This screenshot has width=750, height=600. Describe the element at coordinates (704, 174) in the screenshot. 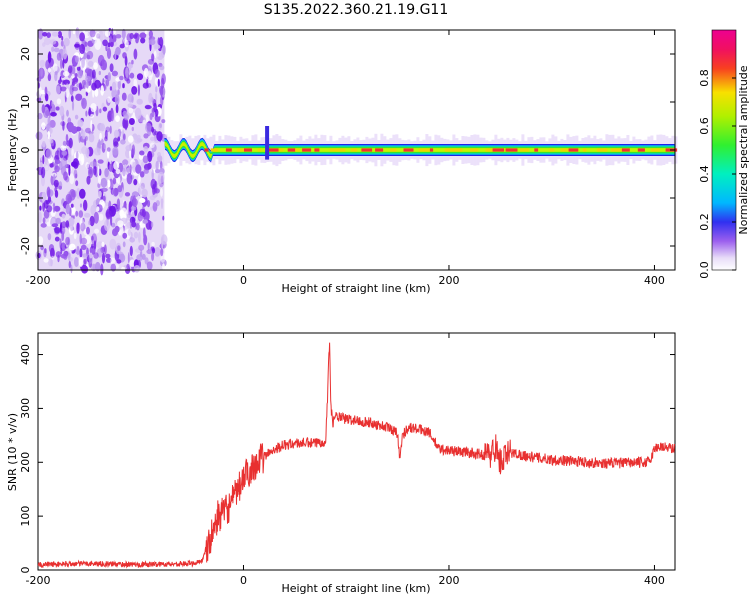

I see `colorbar-tick-label: 0.4` at that location.